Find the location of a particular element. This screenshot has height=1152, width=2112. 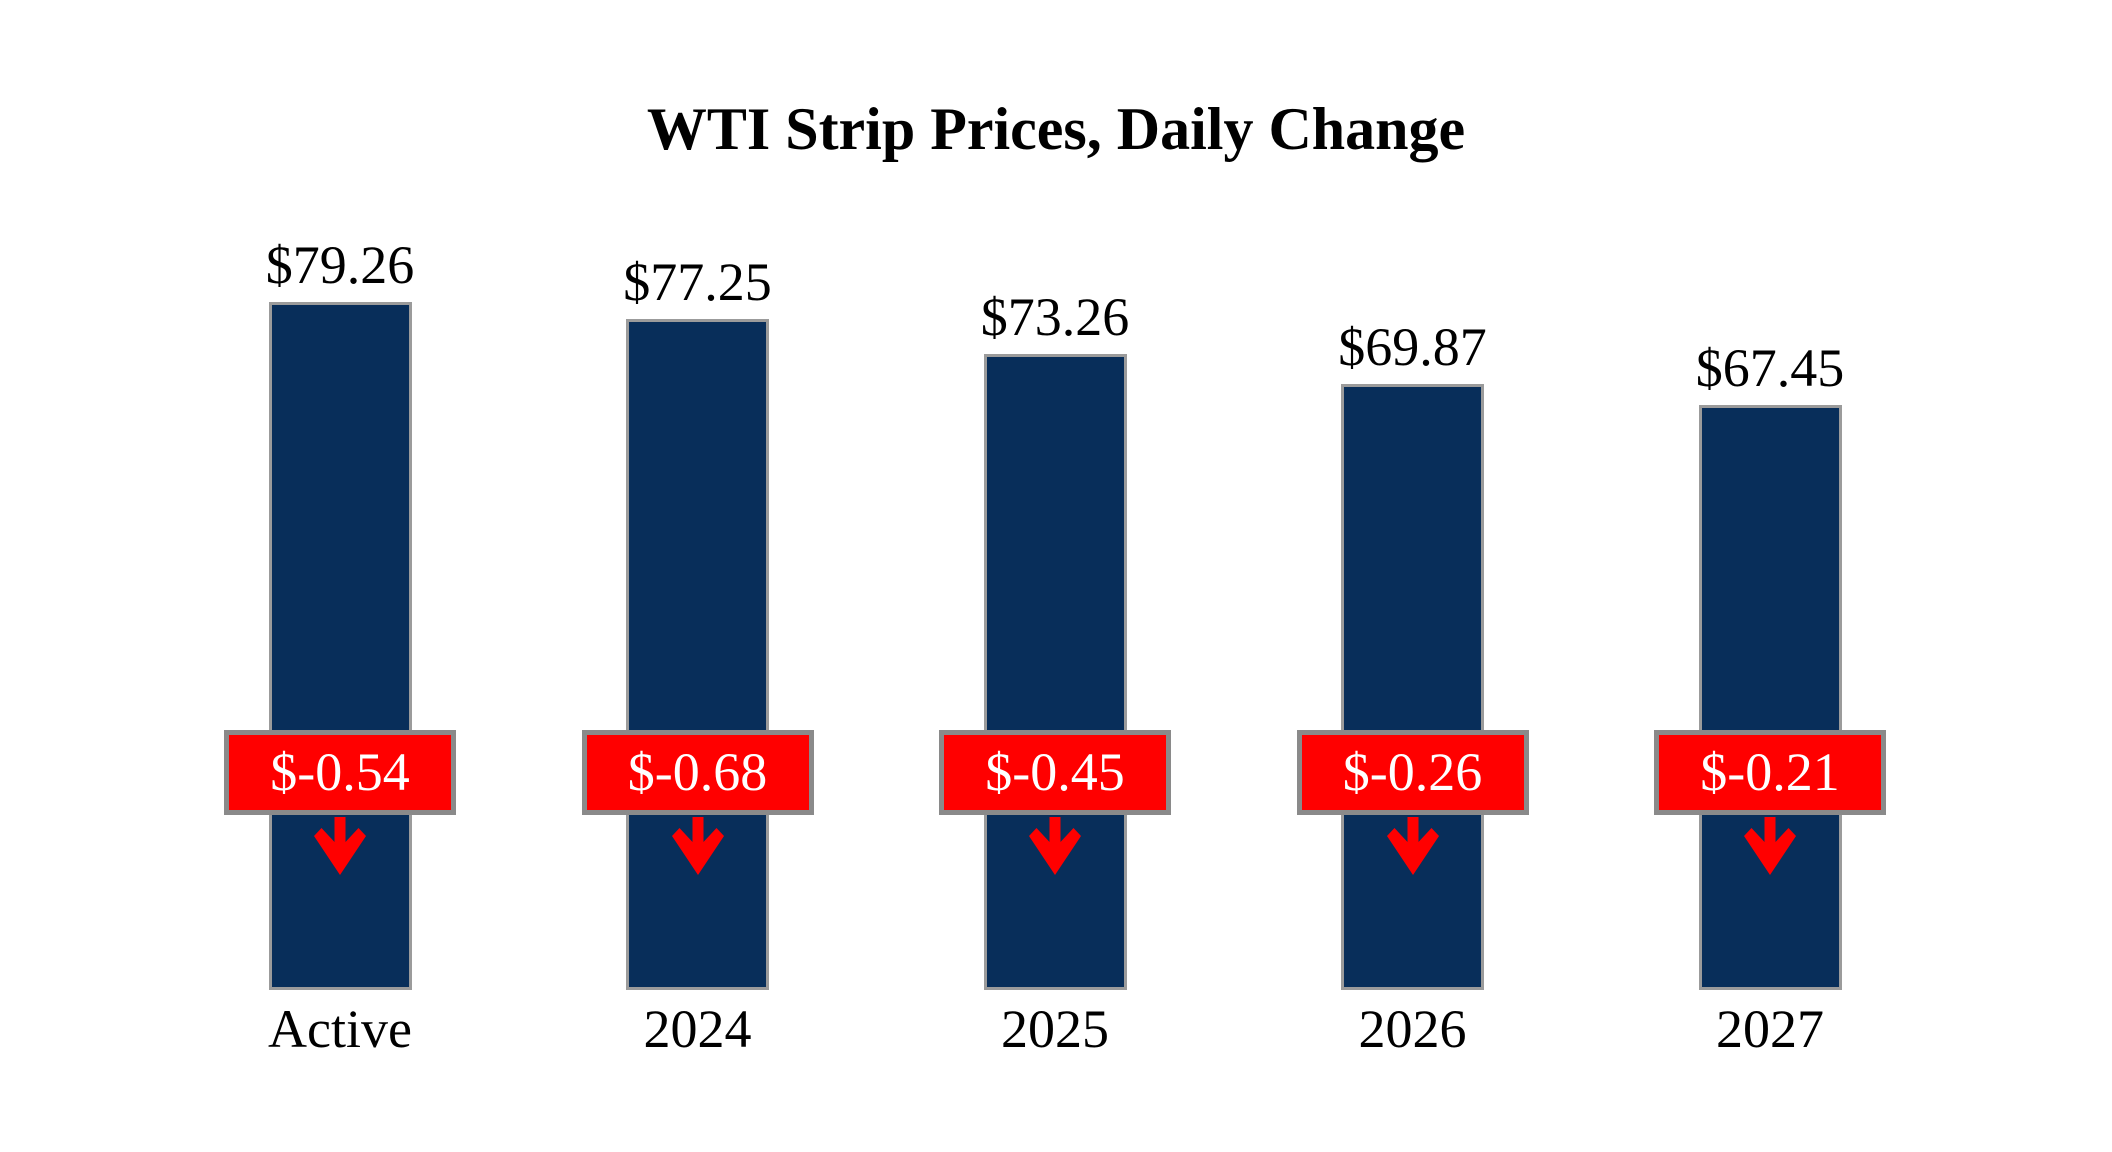

daily-change-box: $-0.26 is located at coordinates (1412, 772).